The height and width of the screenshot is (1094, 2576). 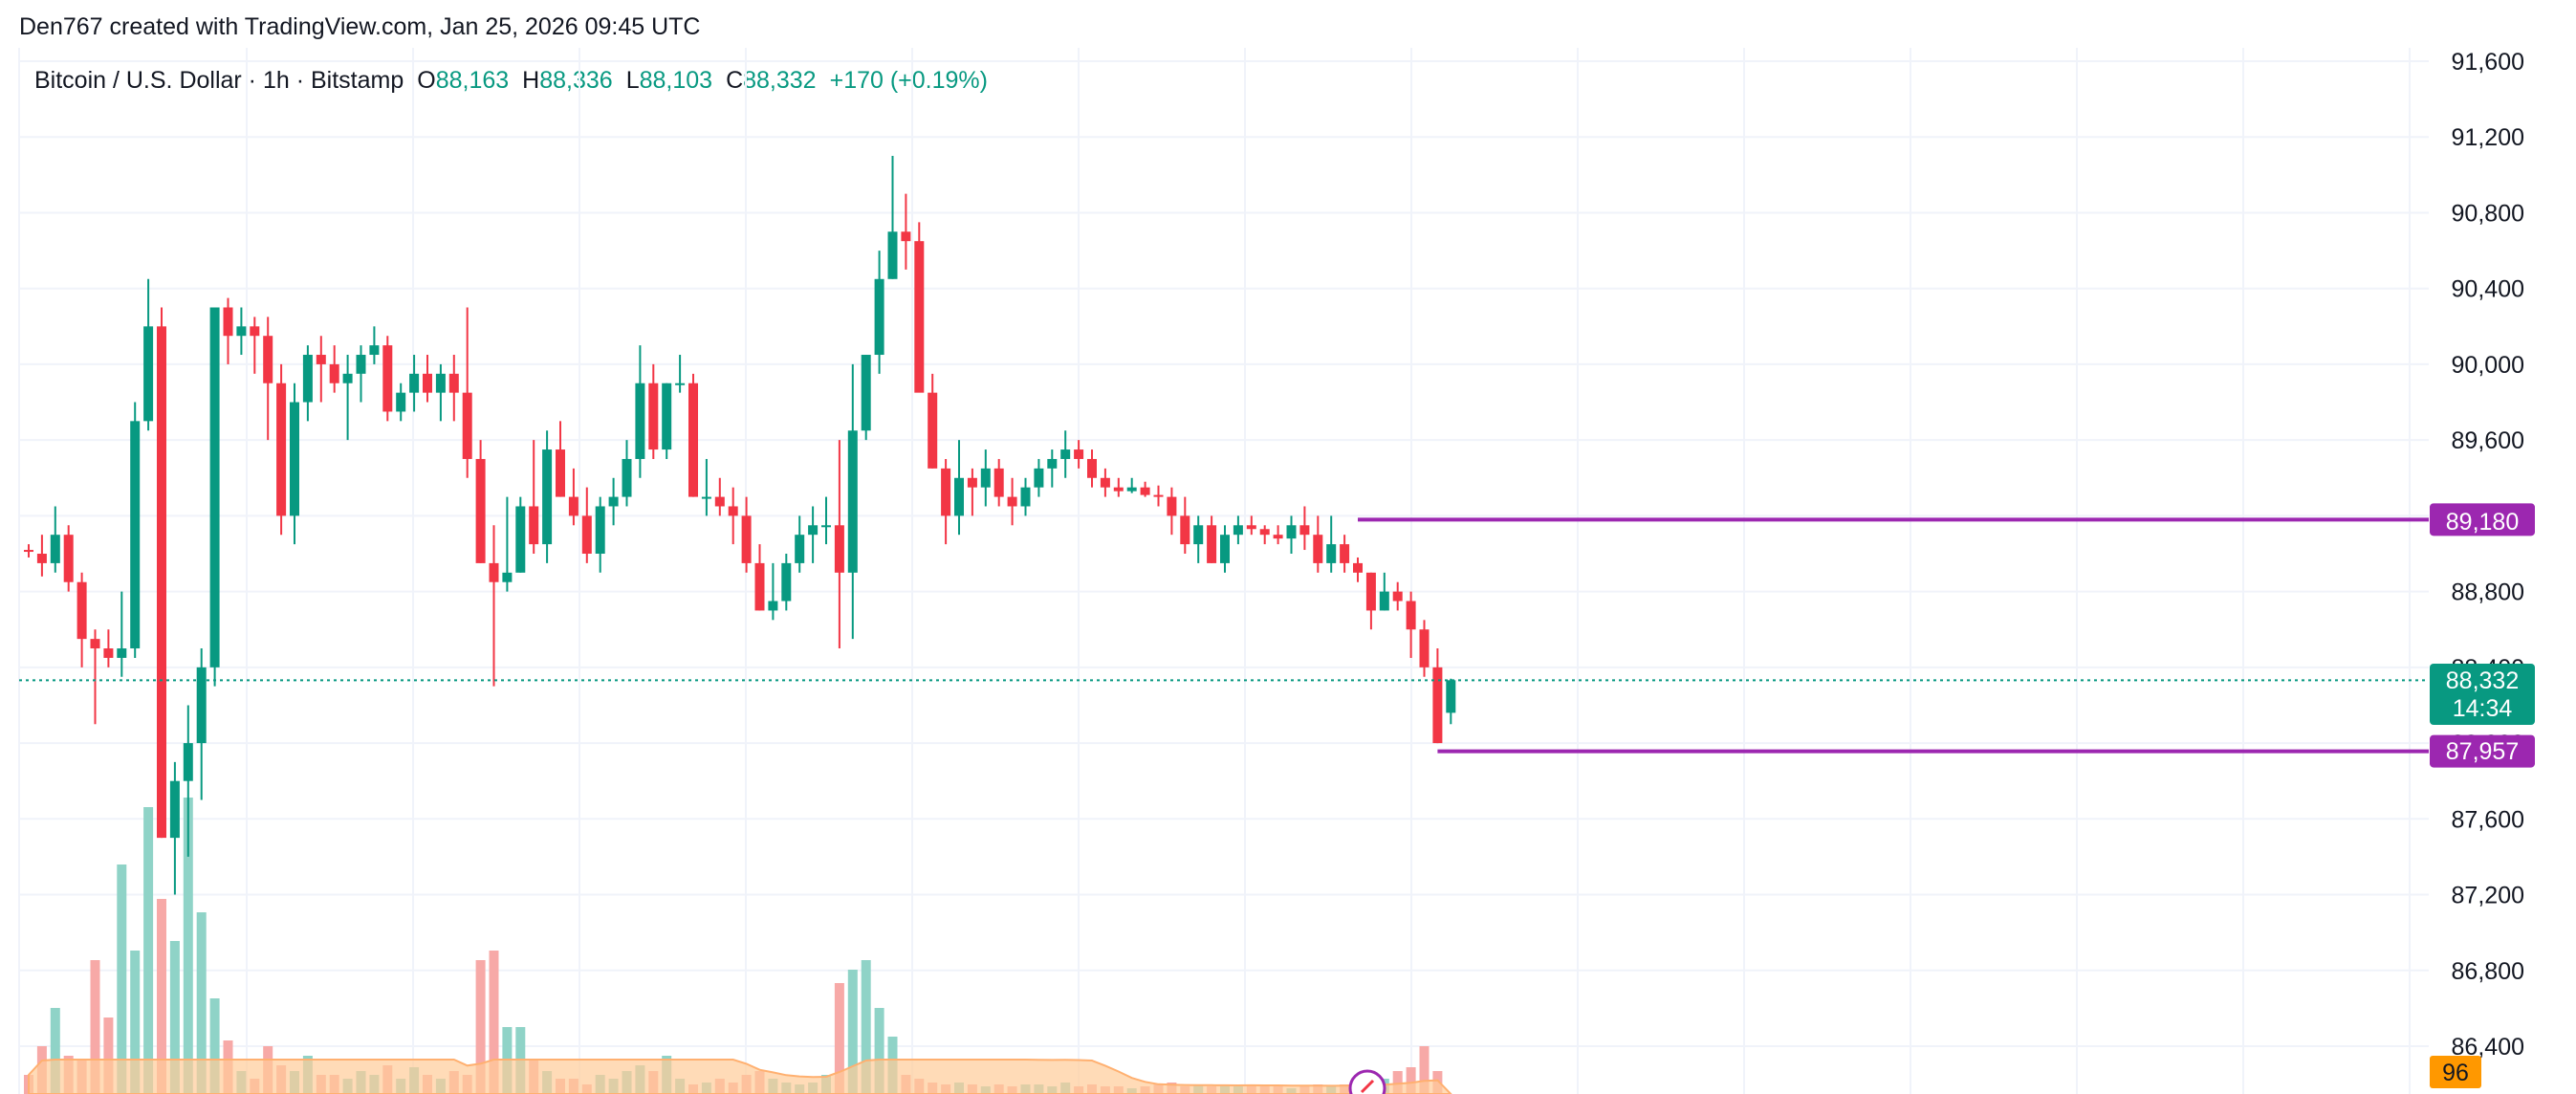 What do you see at coordinates (2482, 694) in the screenshot?
I see `last-price-badge: 88,332 14:34` at bounding box center [2482, 694].